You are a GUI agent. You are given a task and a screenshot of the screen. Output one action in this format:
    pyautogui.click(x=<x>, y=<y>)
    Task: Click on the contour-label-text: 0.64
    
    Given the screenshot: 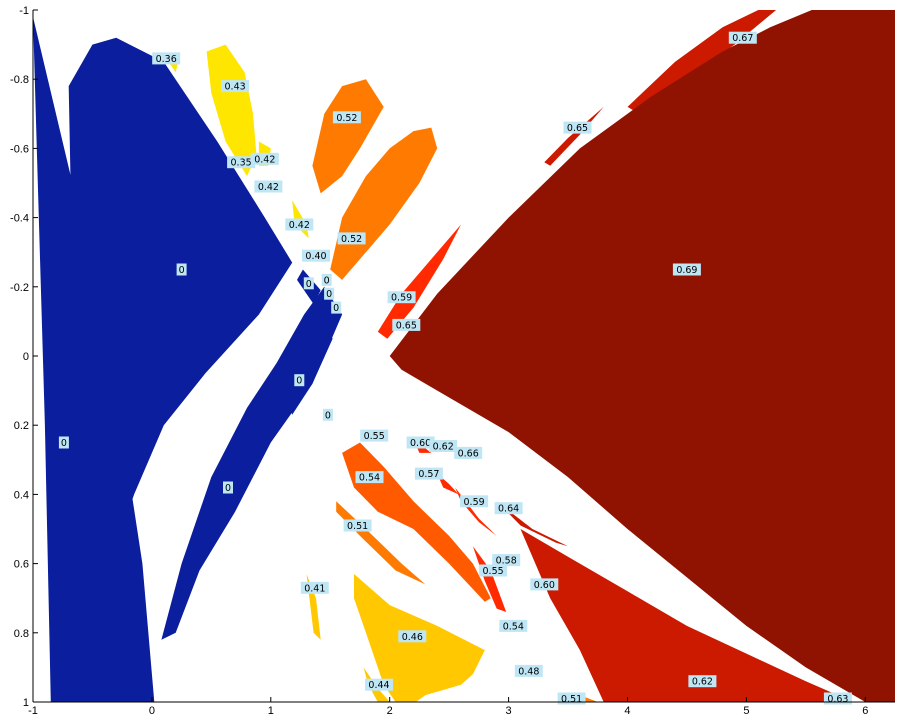 What is the action you would take?
    pyautogui.click(x=508, y=509)
    